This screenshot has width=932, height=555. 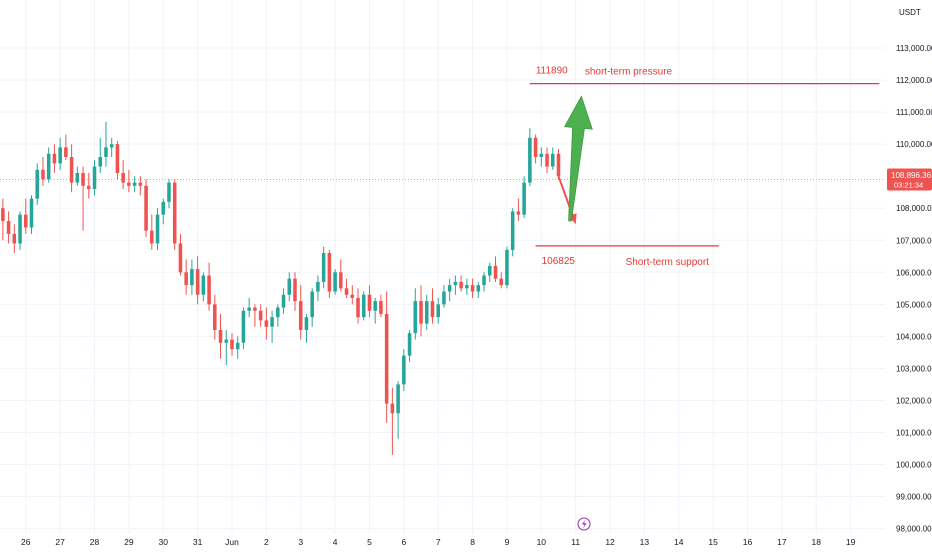 I want to click on y-tick-label: 103,000.00, so click(x=914, y=368).